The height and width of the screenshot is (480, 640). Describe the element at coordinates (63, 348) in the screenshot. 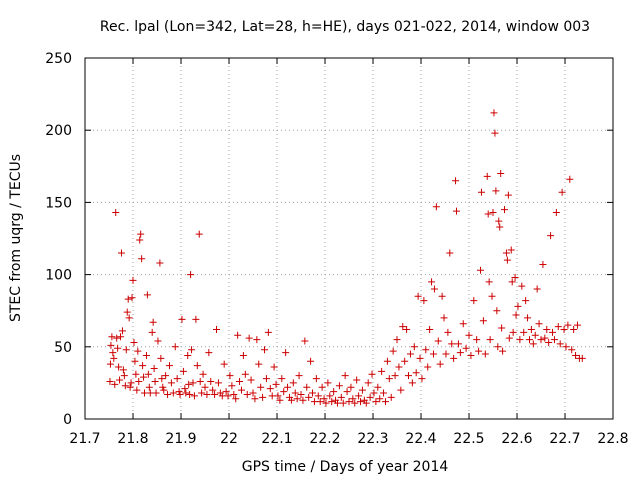

I see `y-tick-label: 50` at that location.